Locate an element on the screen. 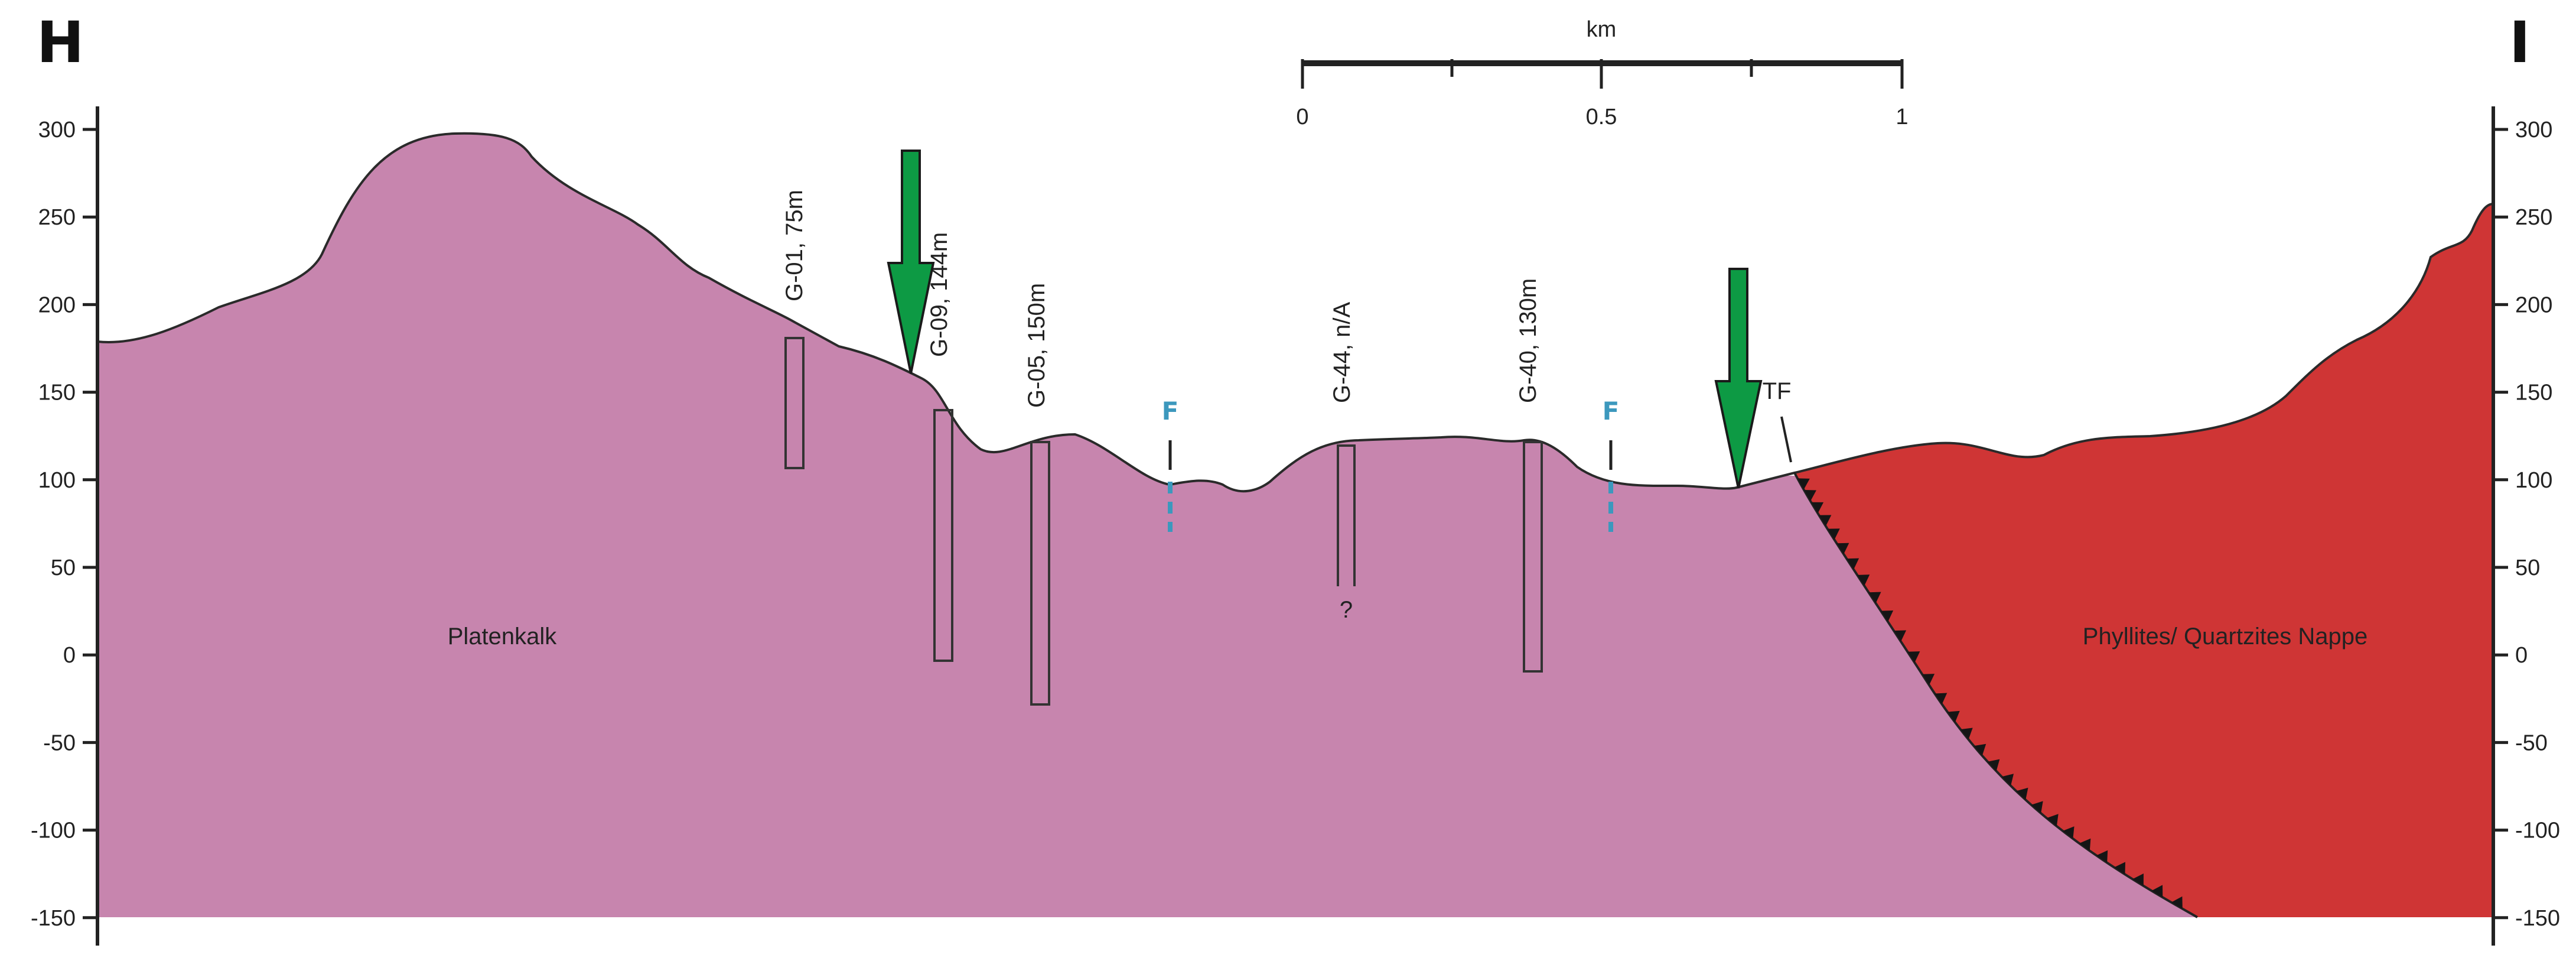 The height and width of the screenshot is (971, 2576). right-axis-label: 250 is located at coordinates (2533, 217).